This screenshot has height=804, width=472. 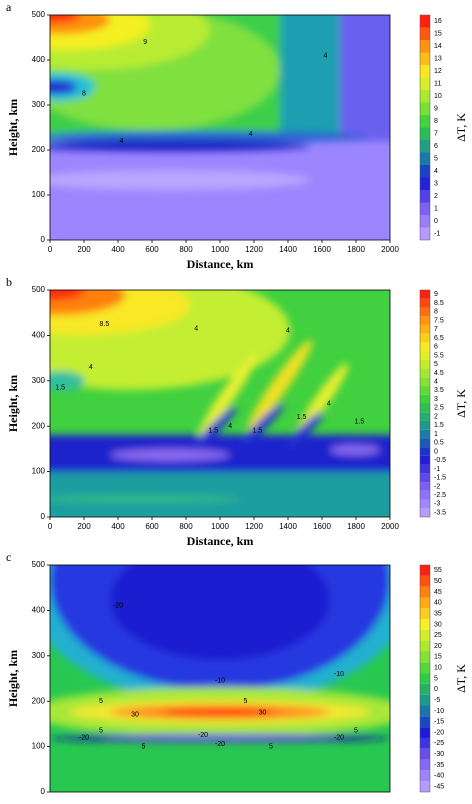 What do you see at coordinates (9, 7) in the screenshot?
I see `panel-label: a` at bounding box center [9, 7].